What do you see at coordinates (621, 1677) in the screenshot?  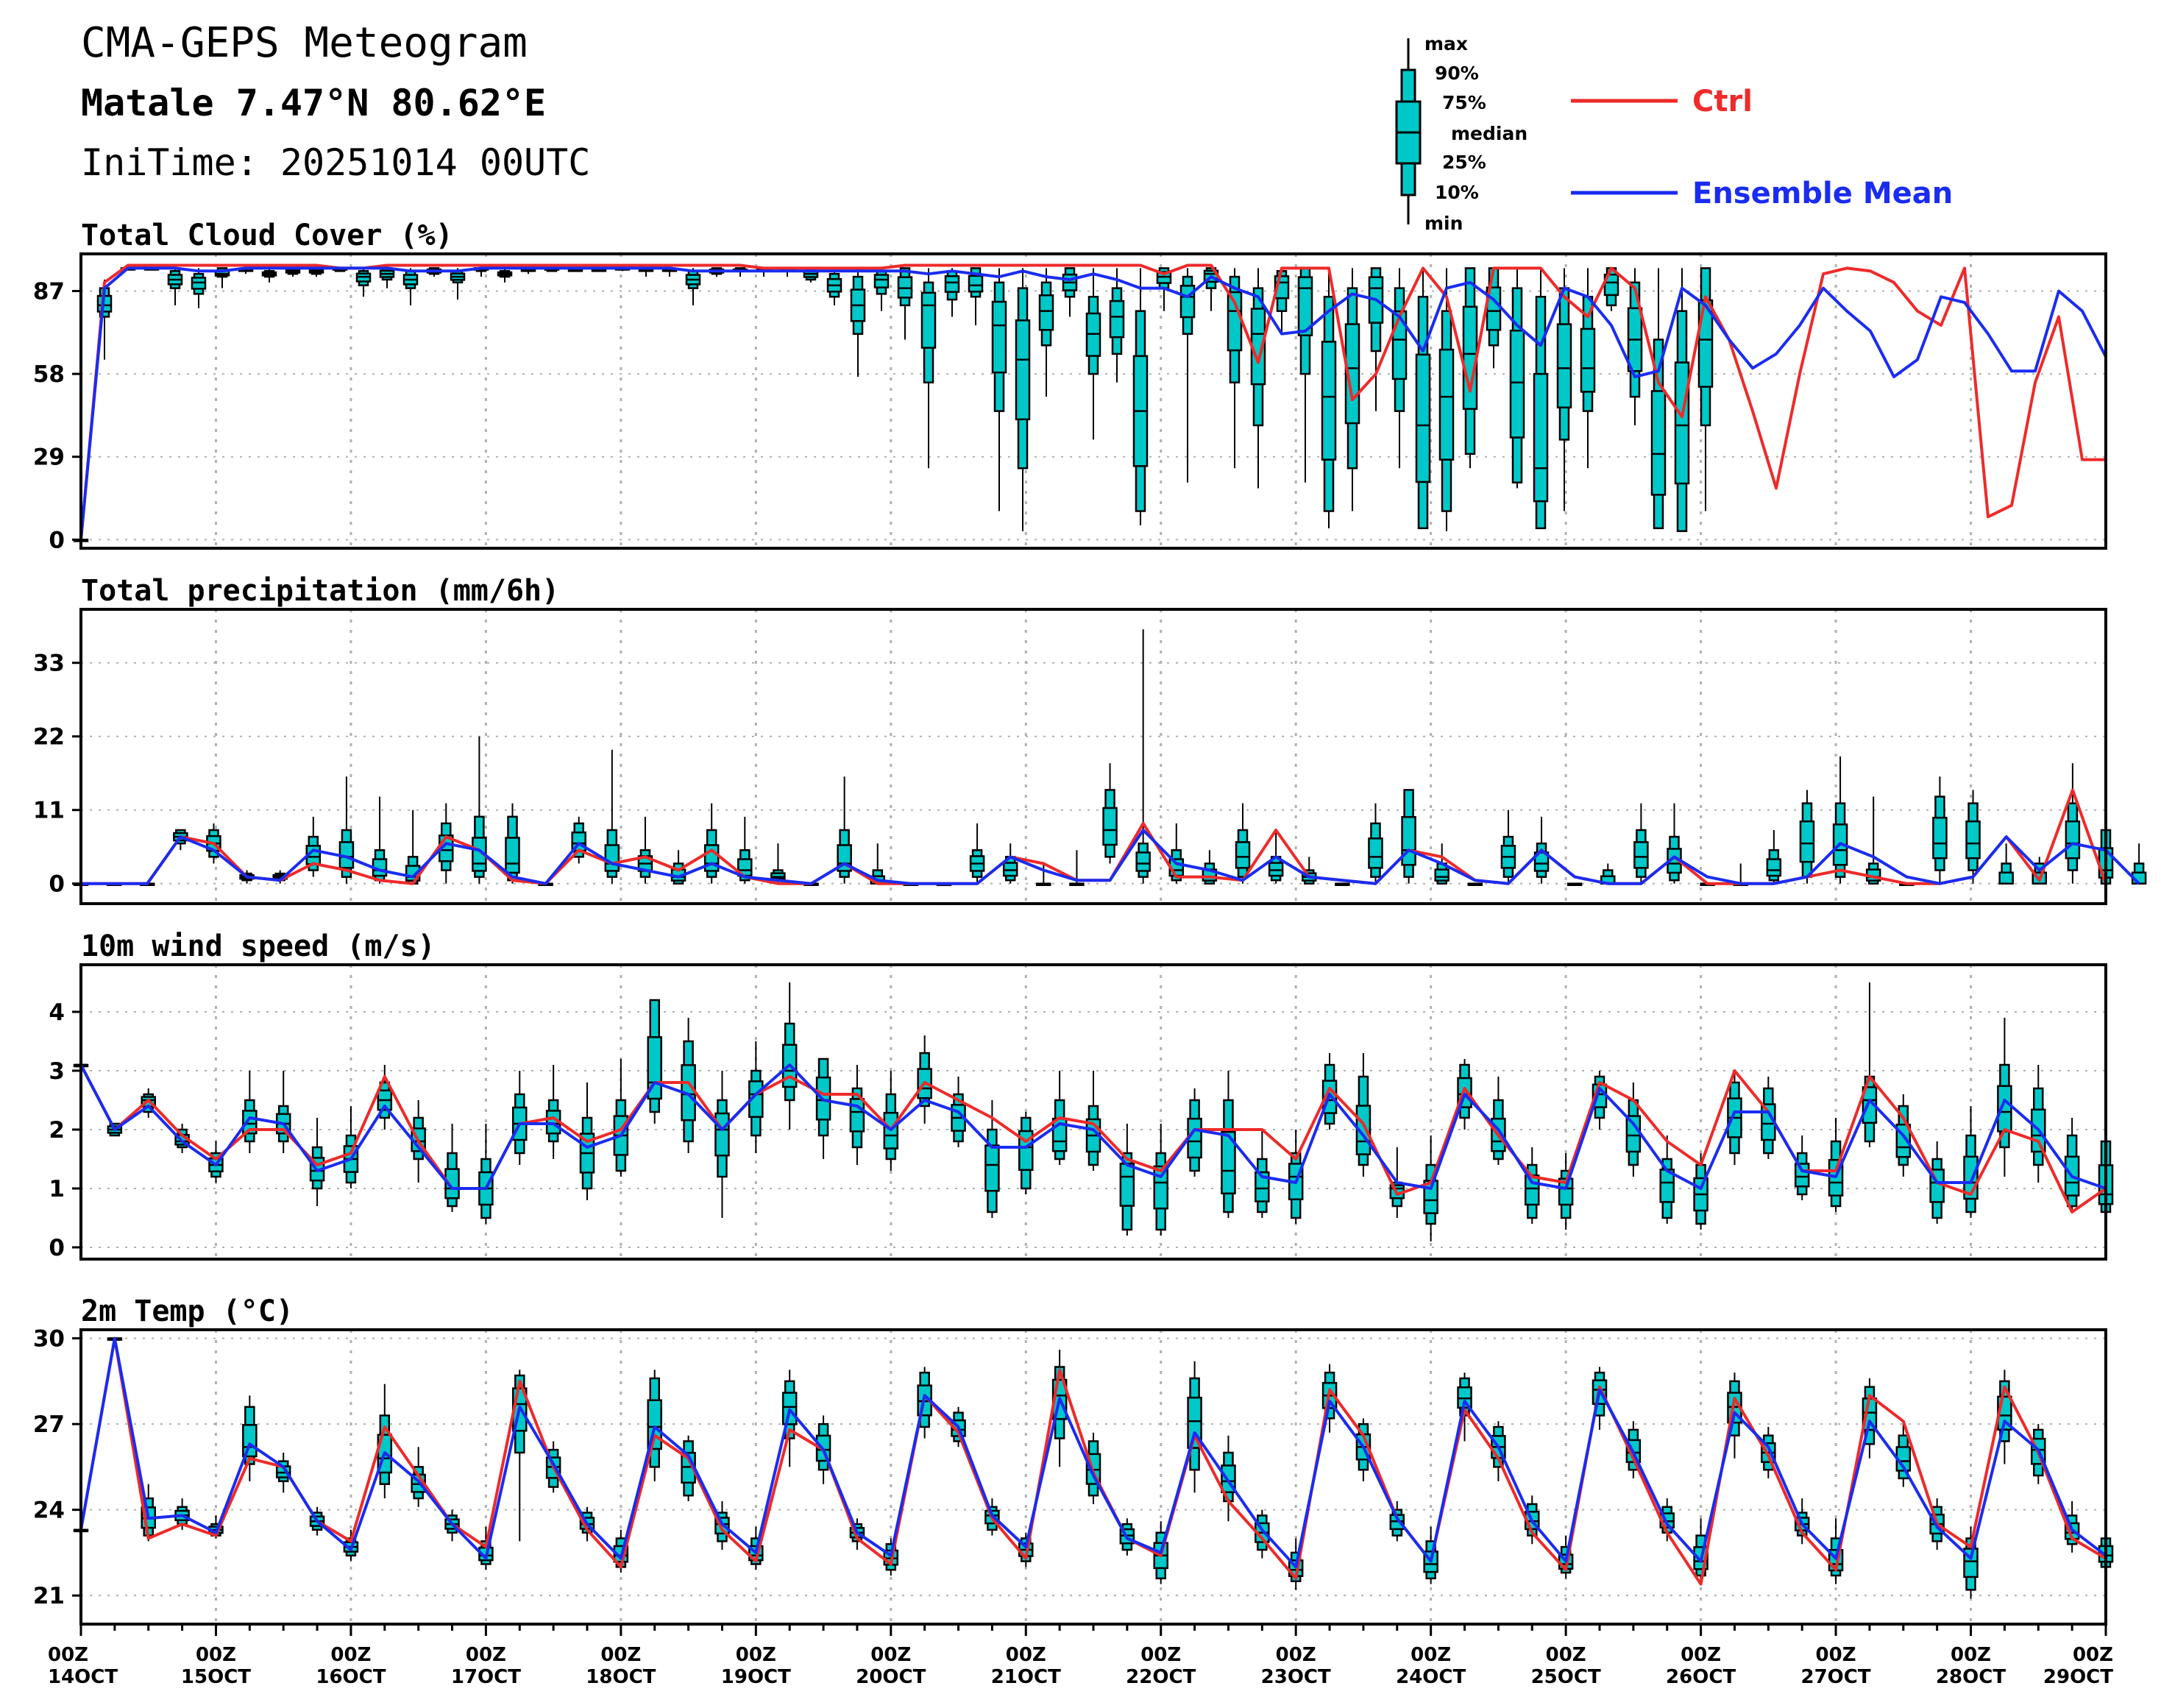 I see `x-tick-label-date: 18OCT` at bounding box center [621, 1677].